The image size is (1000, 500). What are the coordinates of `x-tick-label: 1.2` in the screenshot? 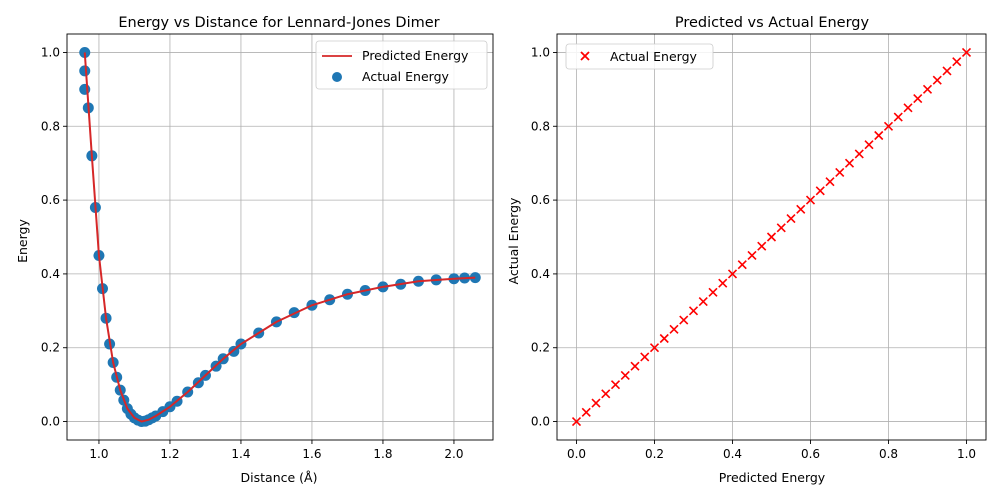 It's located at (169, 454).